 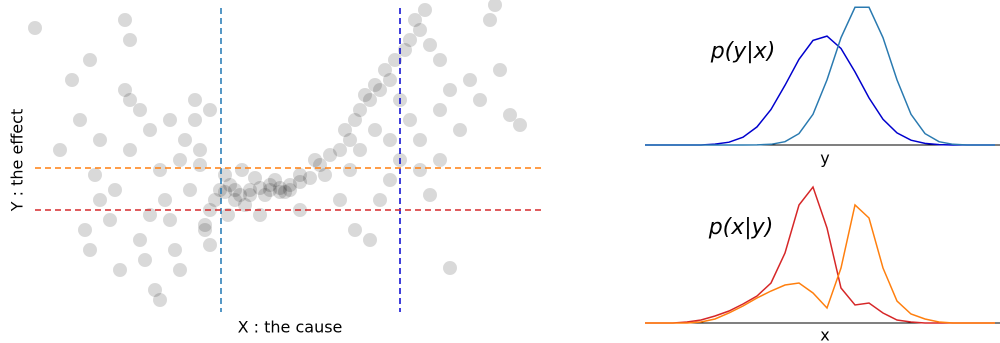 What do you see at coordinates (824, 334) in the screenshot?
I see `x-axis-label: x` at bounding box center [824, 334].